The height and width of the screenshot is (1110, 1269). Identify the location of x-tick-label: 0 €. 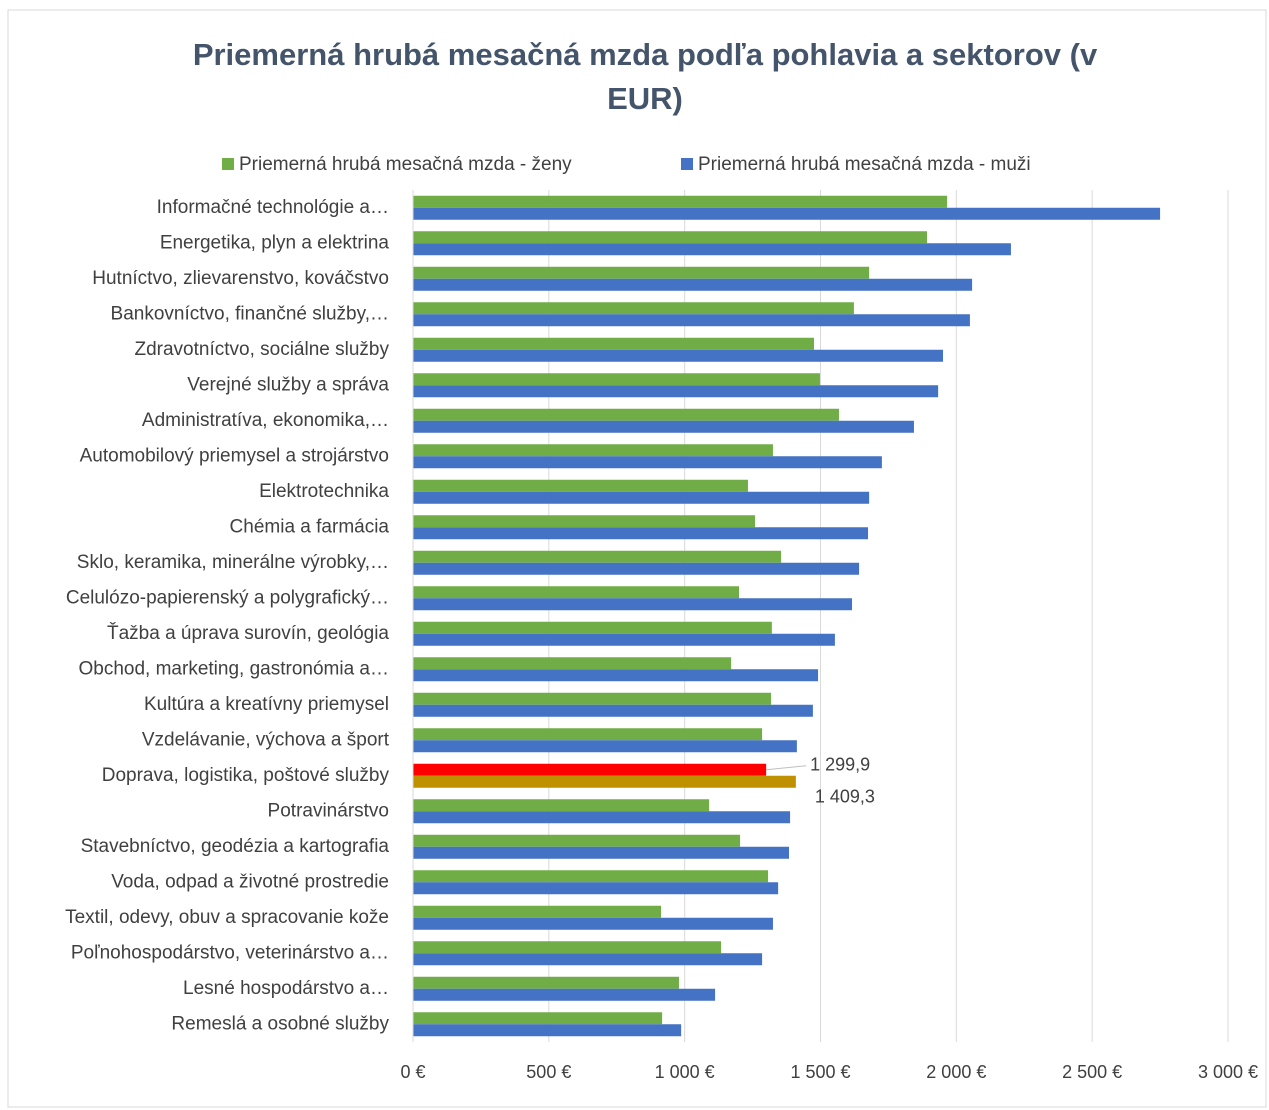
(412, 1072).